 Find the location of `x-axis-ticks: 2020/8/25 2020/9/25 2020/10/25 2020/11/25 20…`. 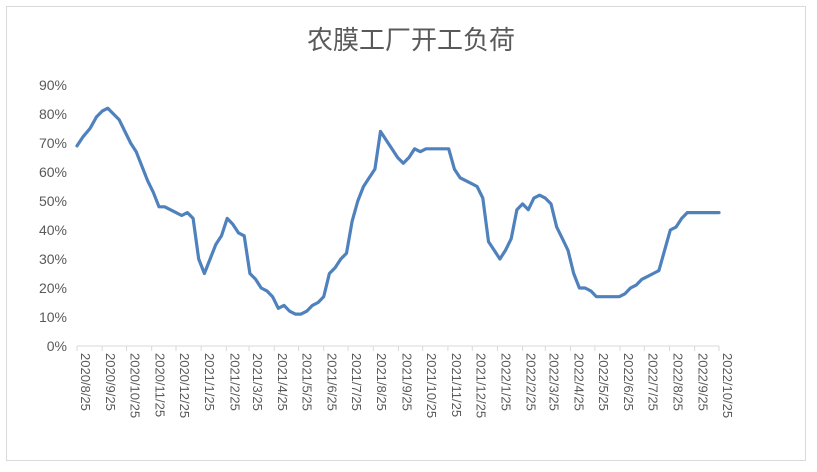

x-axis-ticks: 2020/8/25 2020/9/25 2020/10/25 2020/11/25 20… is located at coordinates (405, 382).